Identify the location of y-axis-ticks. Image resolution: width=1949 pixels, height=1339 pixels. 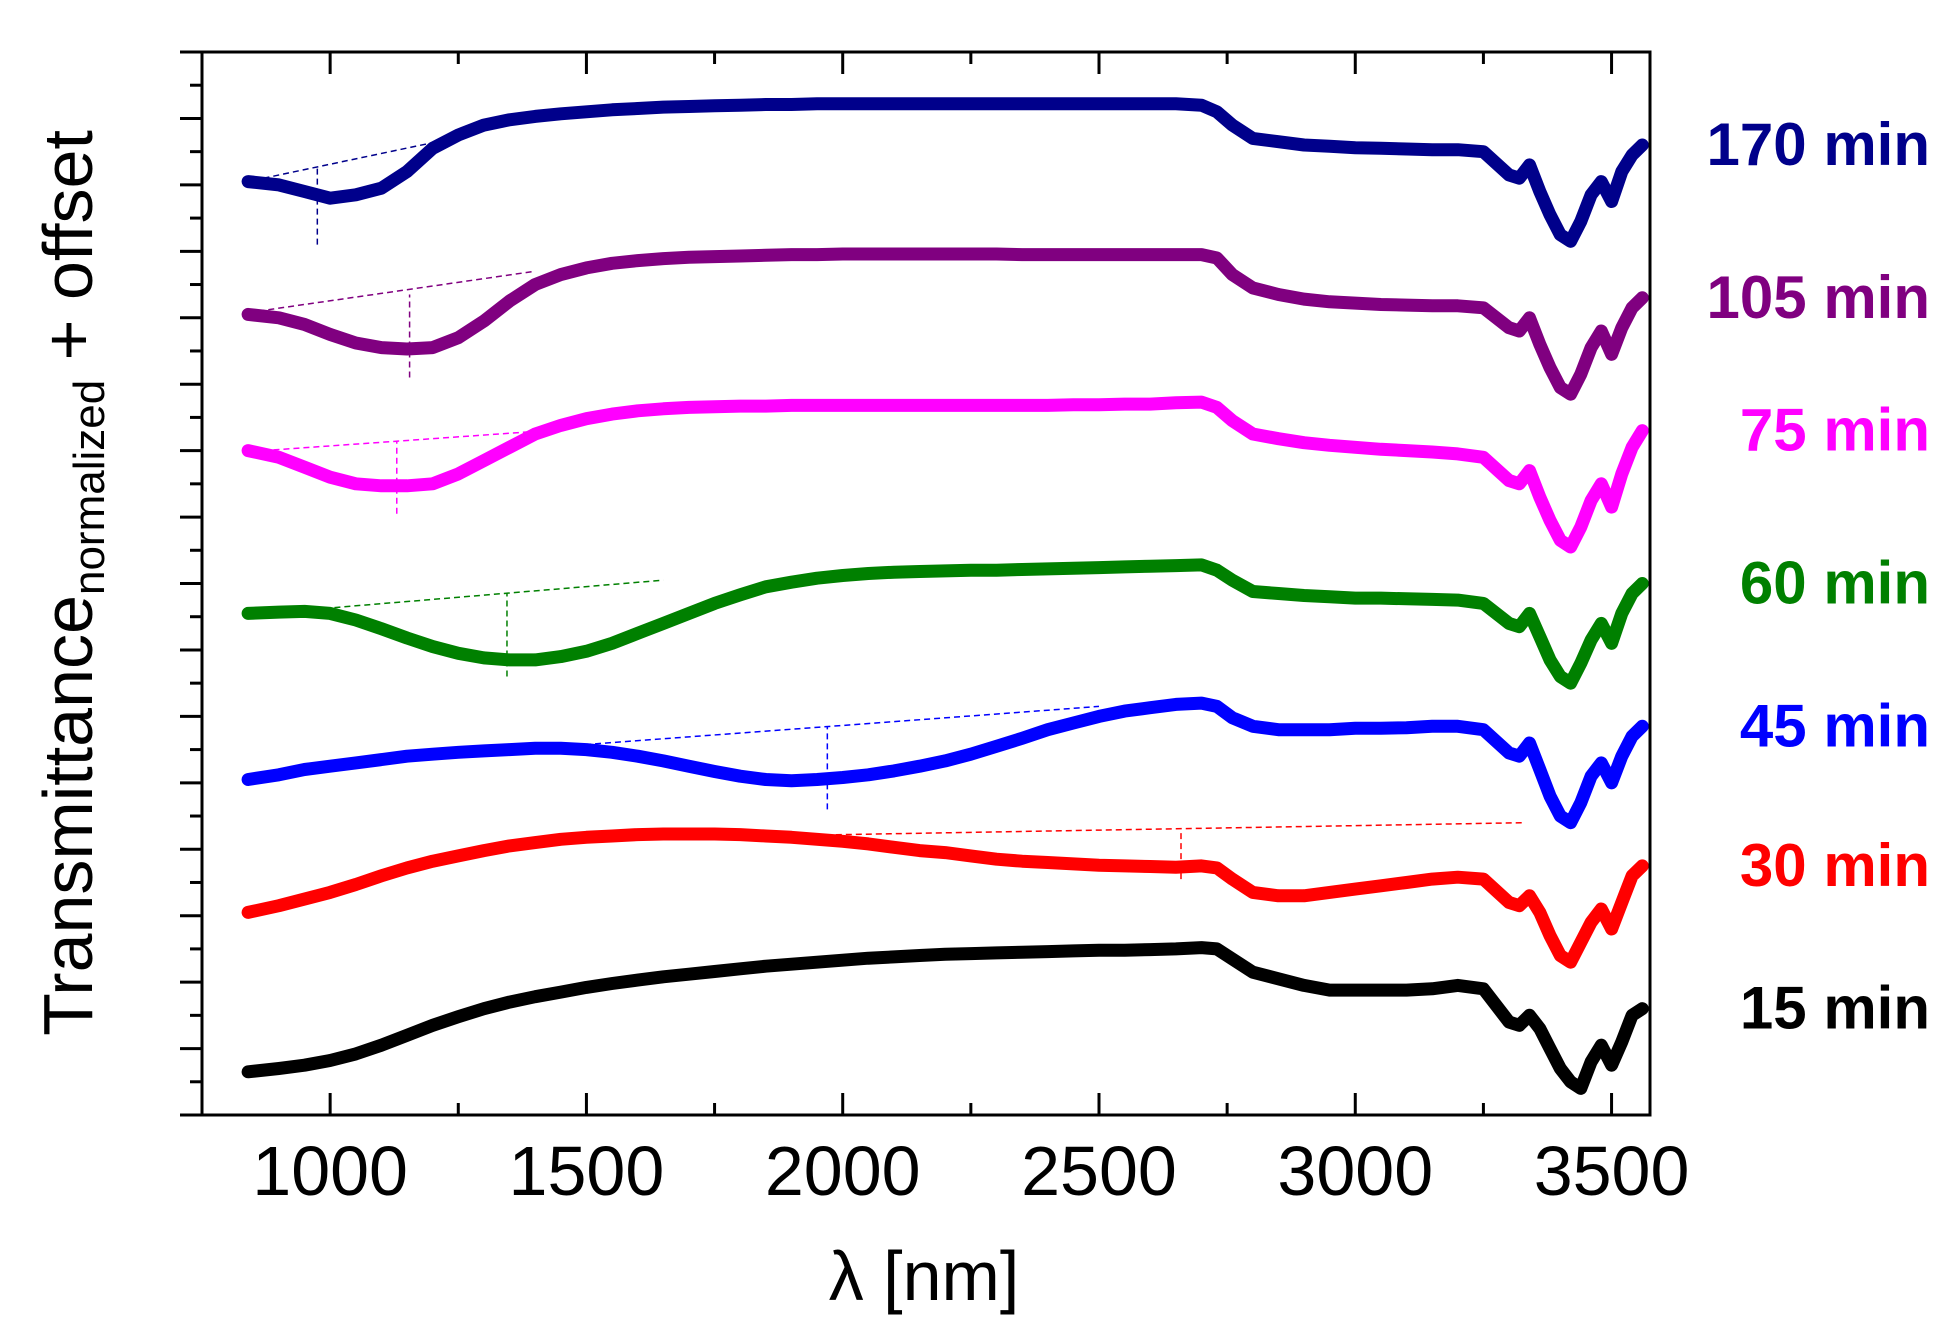
(191, 583).